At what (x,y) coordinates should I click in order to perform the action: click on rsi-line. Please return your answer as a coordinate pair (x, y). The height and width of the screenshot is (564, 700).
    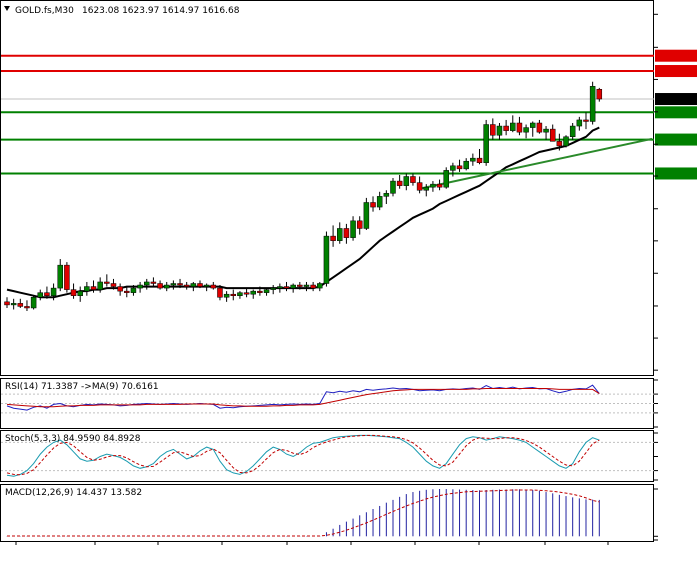
    Looking at the image, I should click on (303, 397).